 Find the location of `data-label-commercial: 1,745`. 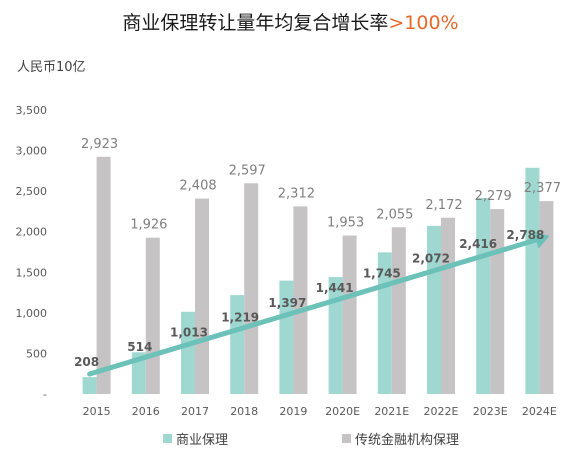

data-label-commercial: 1,745 is located at coordinates (382, 273).